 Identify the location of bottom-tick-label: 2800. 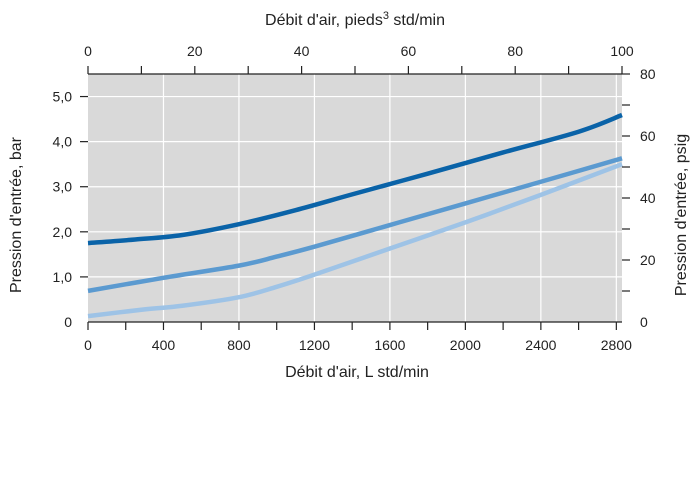
(616, 345).